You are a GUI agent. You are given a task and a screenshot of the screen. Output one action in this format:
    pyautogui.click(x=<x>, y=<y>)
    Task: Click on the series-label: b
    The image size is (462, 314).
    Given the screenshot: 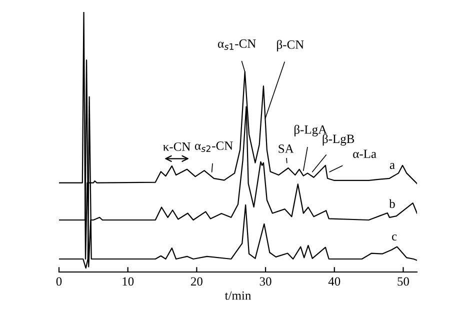 What is the action you would take?
    pyautogui.click(x=392, y=203)
    